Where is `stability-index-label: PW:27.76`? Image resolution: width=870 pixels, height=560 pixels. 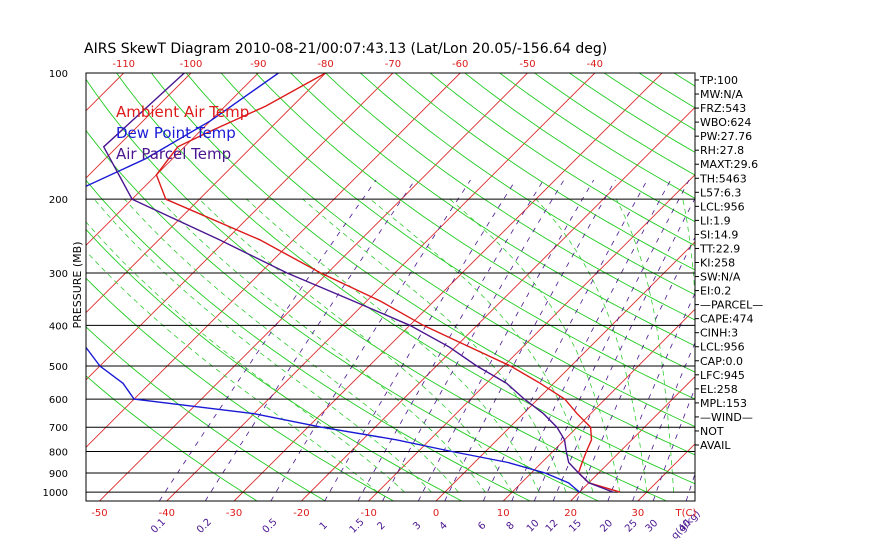 stability-index-label: PW:27.76 is located at coordinates (726, 136).